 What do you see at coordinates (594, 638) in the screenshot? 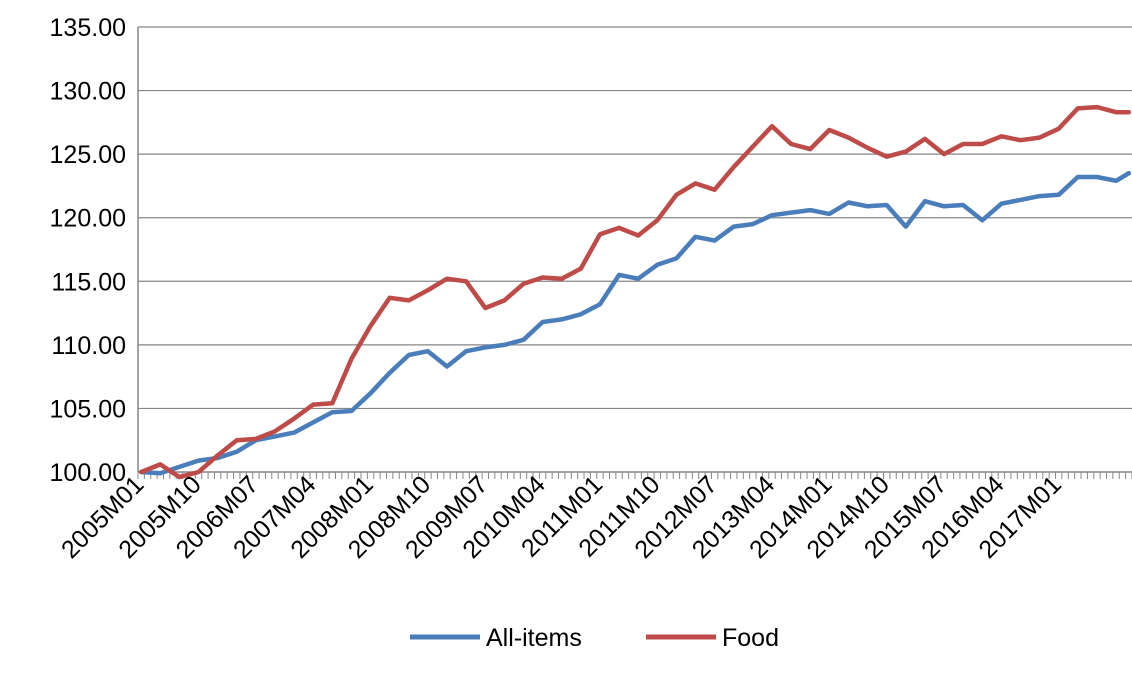
I see `legend: All-items Food` at bounding box center [594, 638].